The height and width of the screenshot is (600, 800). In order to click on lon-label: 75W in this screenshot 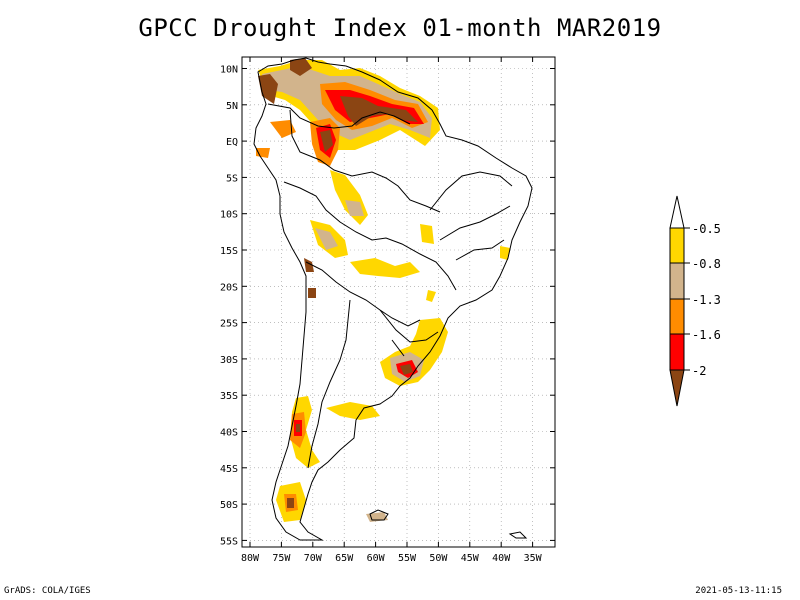, I will do `click(281, 558)`.